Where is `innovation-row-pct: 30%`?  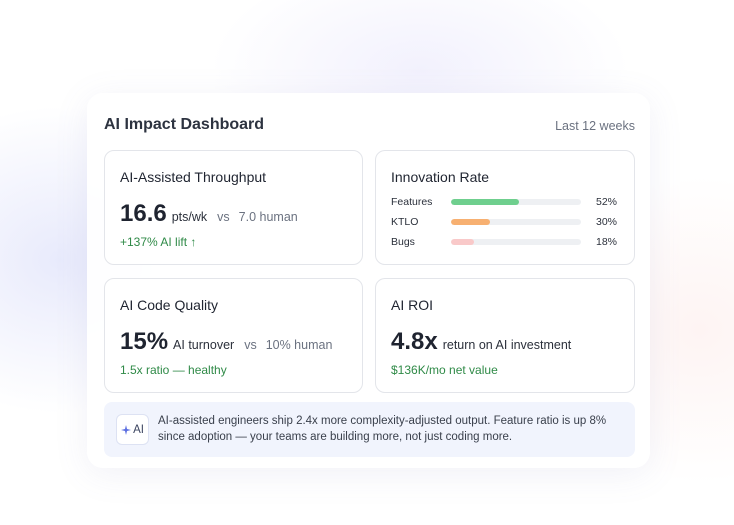 innovation-row-pct: 30% is located at coordinates (606, 222).